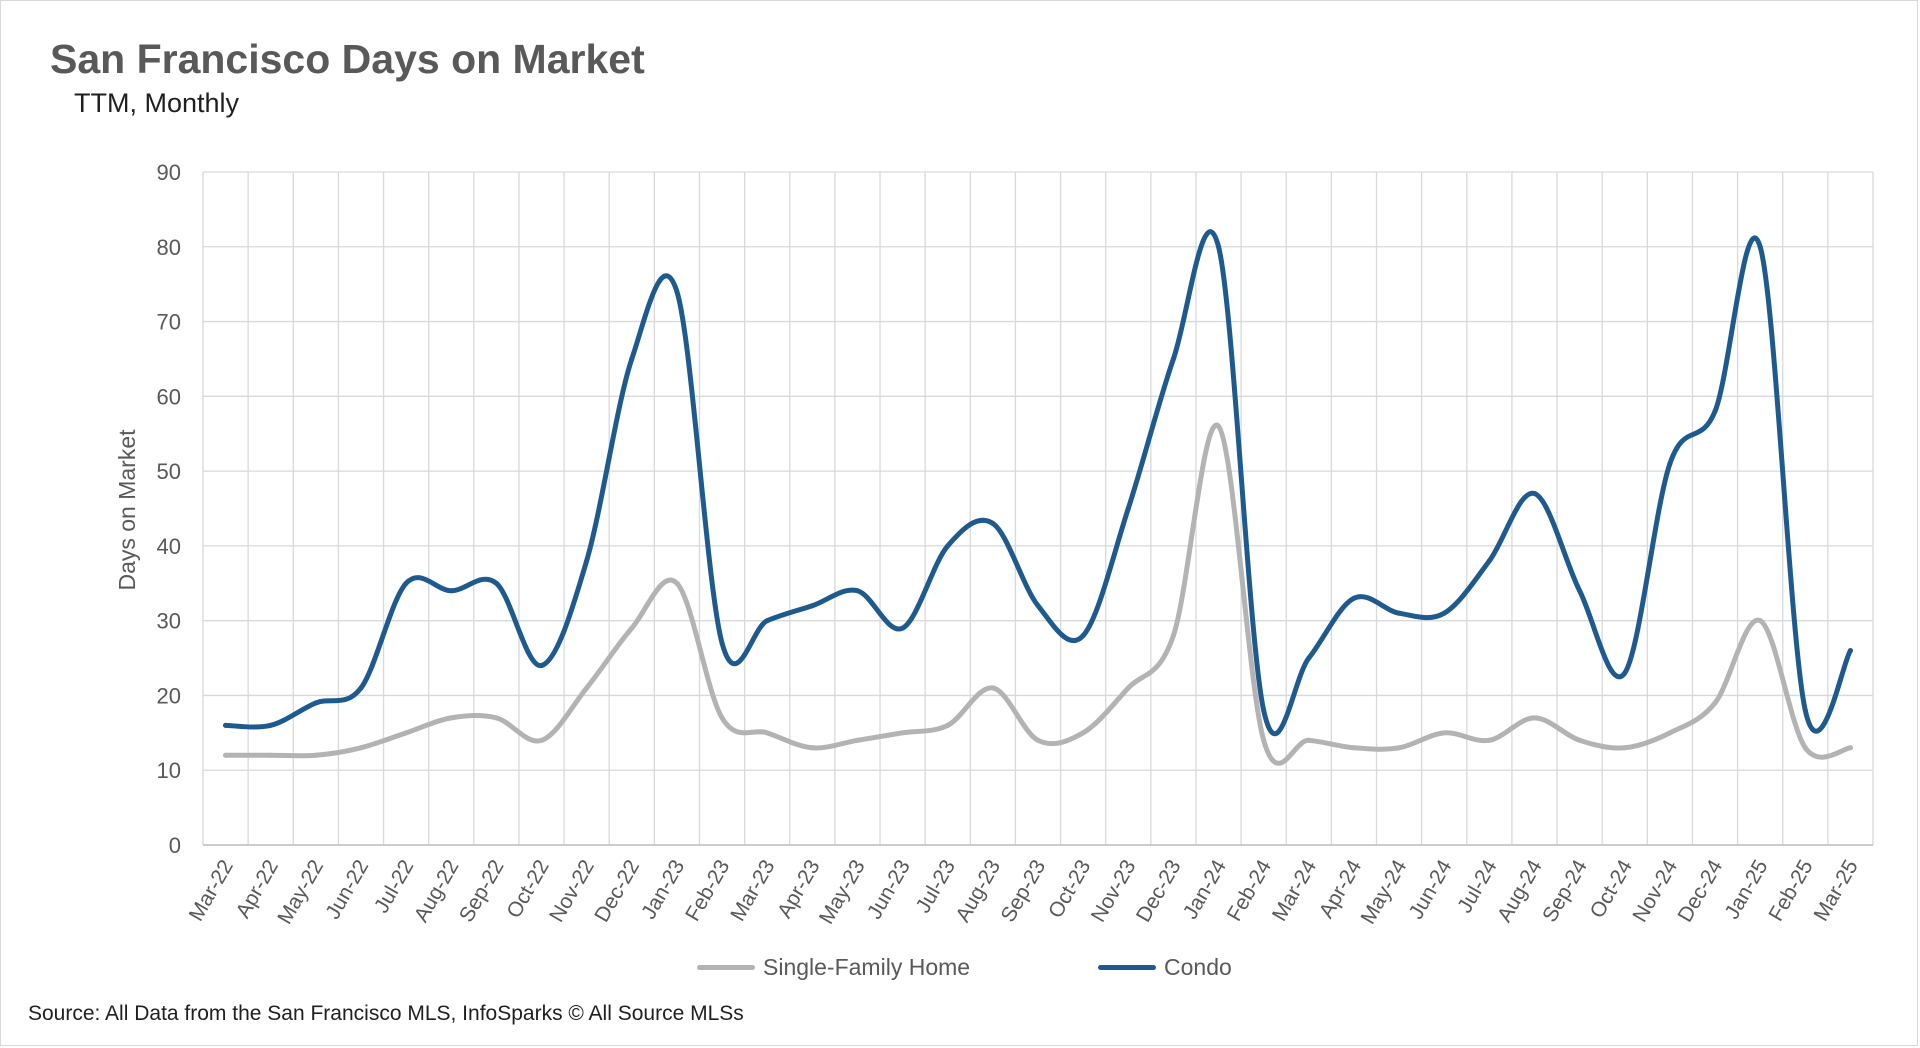 The image size is (1920, 1048). Describe the element at coordinates (169, 396) in the screenshot. I see `y-tick-label: 60` at that location.